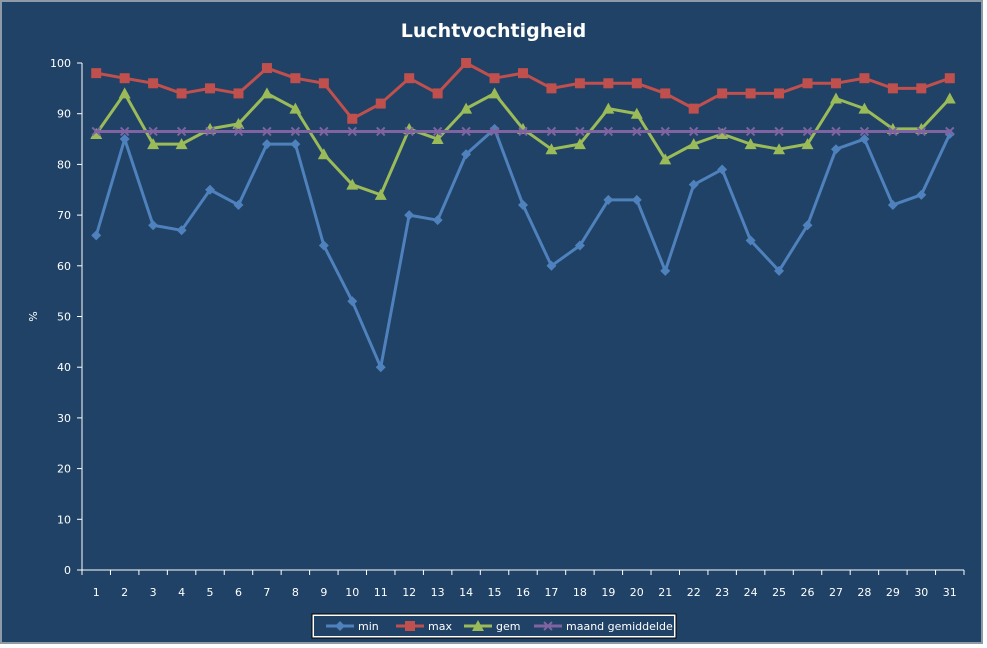  I want to click on y-tick-label: 80, so click(64, 164).